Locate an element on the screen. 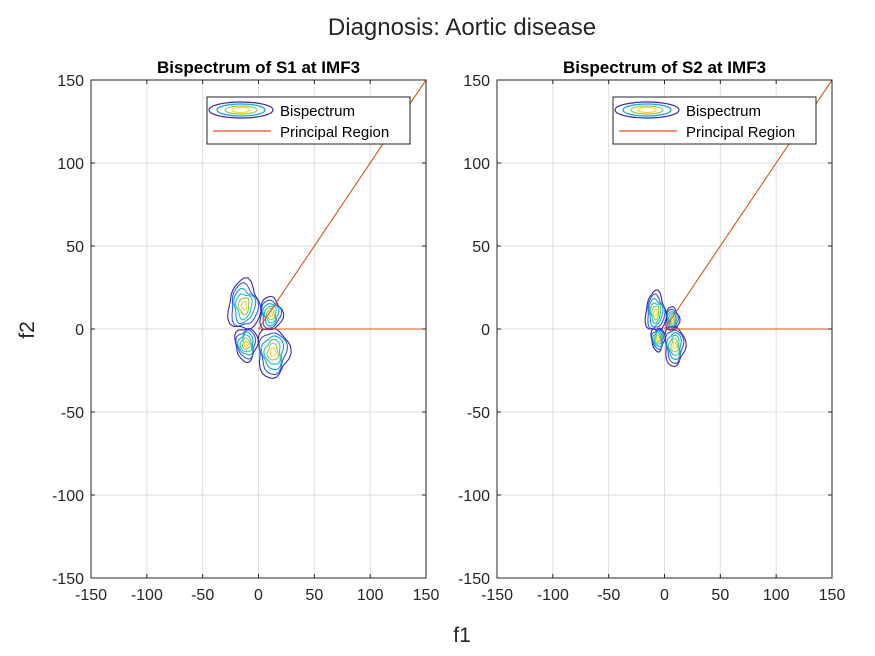 This screenshot has height=656, width=875. y-axis-label: f2 is located at coordinates (27, 330).